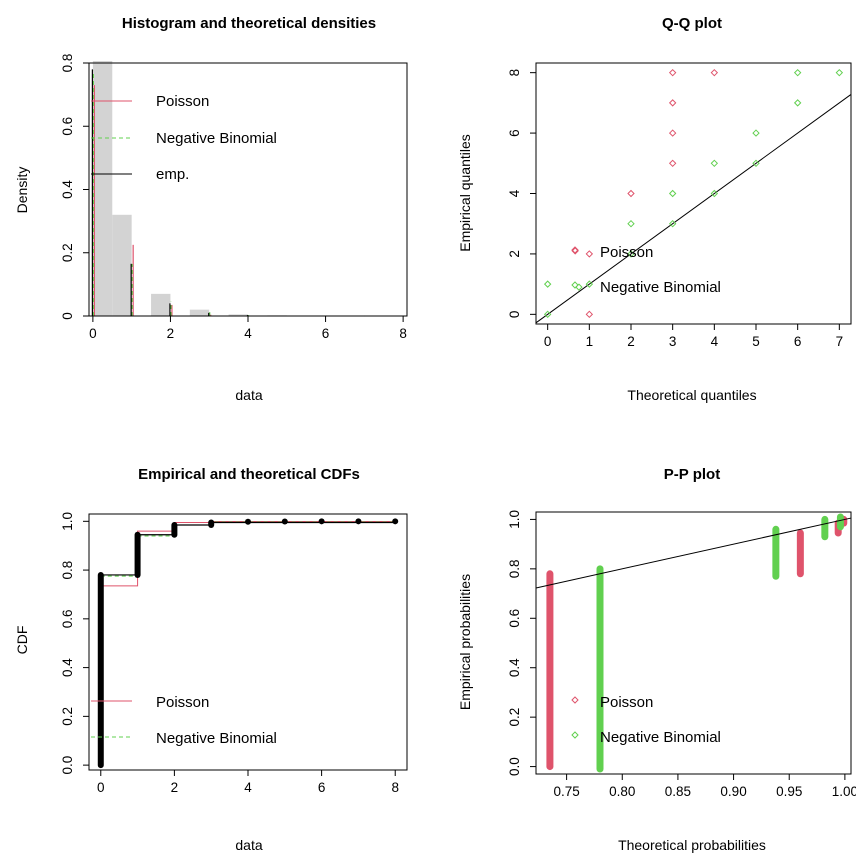 Image resolution: width=856 pixels, height=854 pixels. I want to click on x-axis-label: Theoretical quantiles, so click(691, 395).